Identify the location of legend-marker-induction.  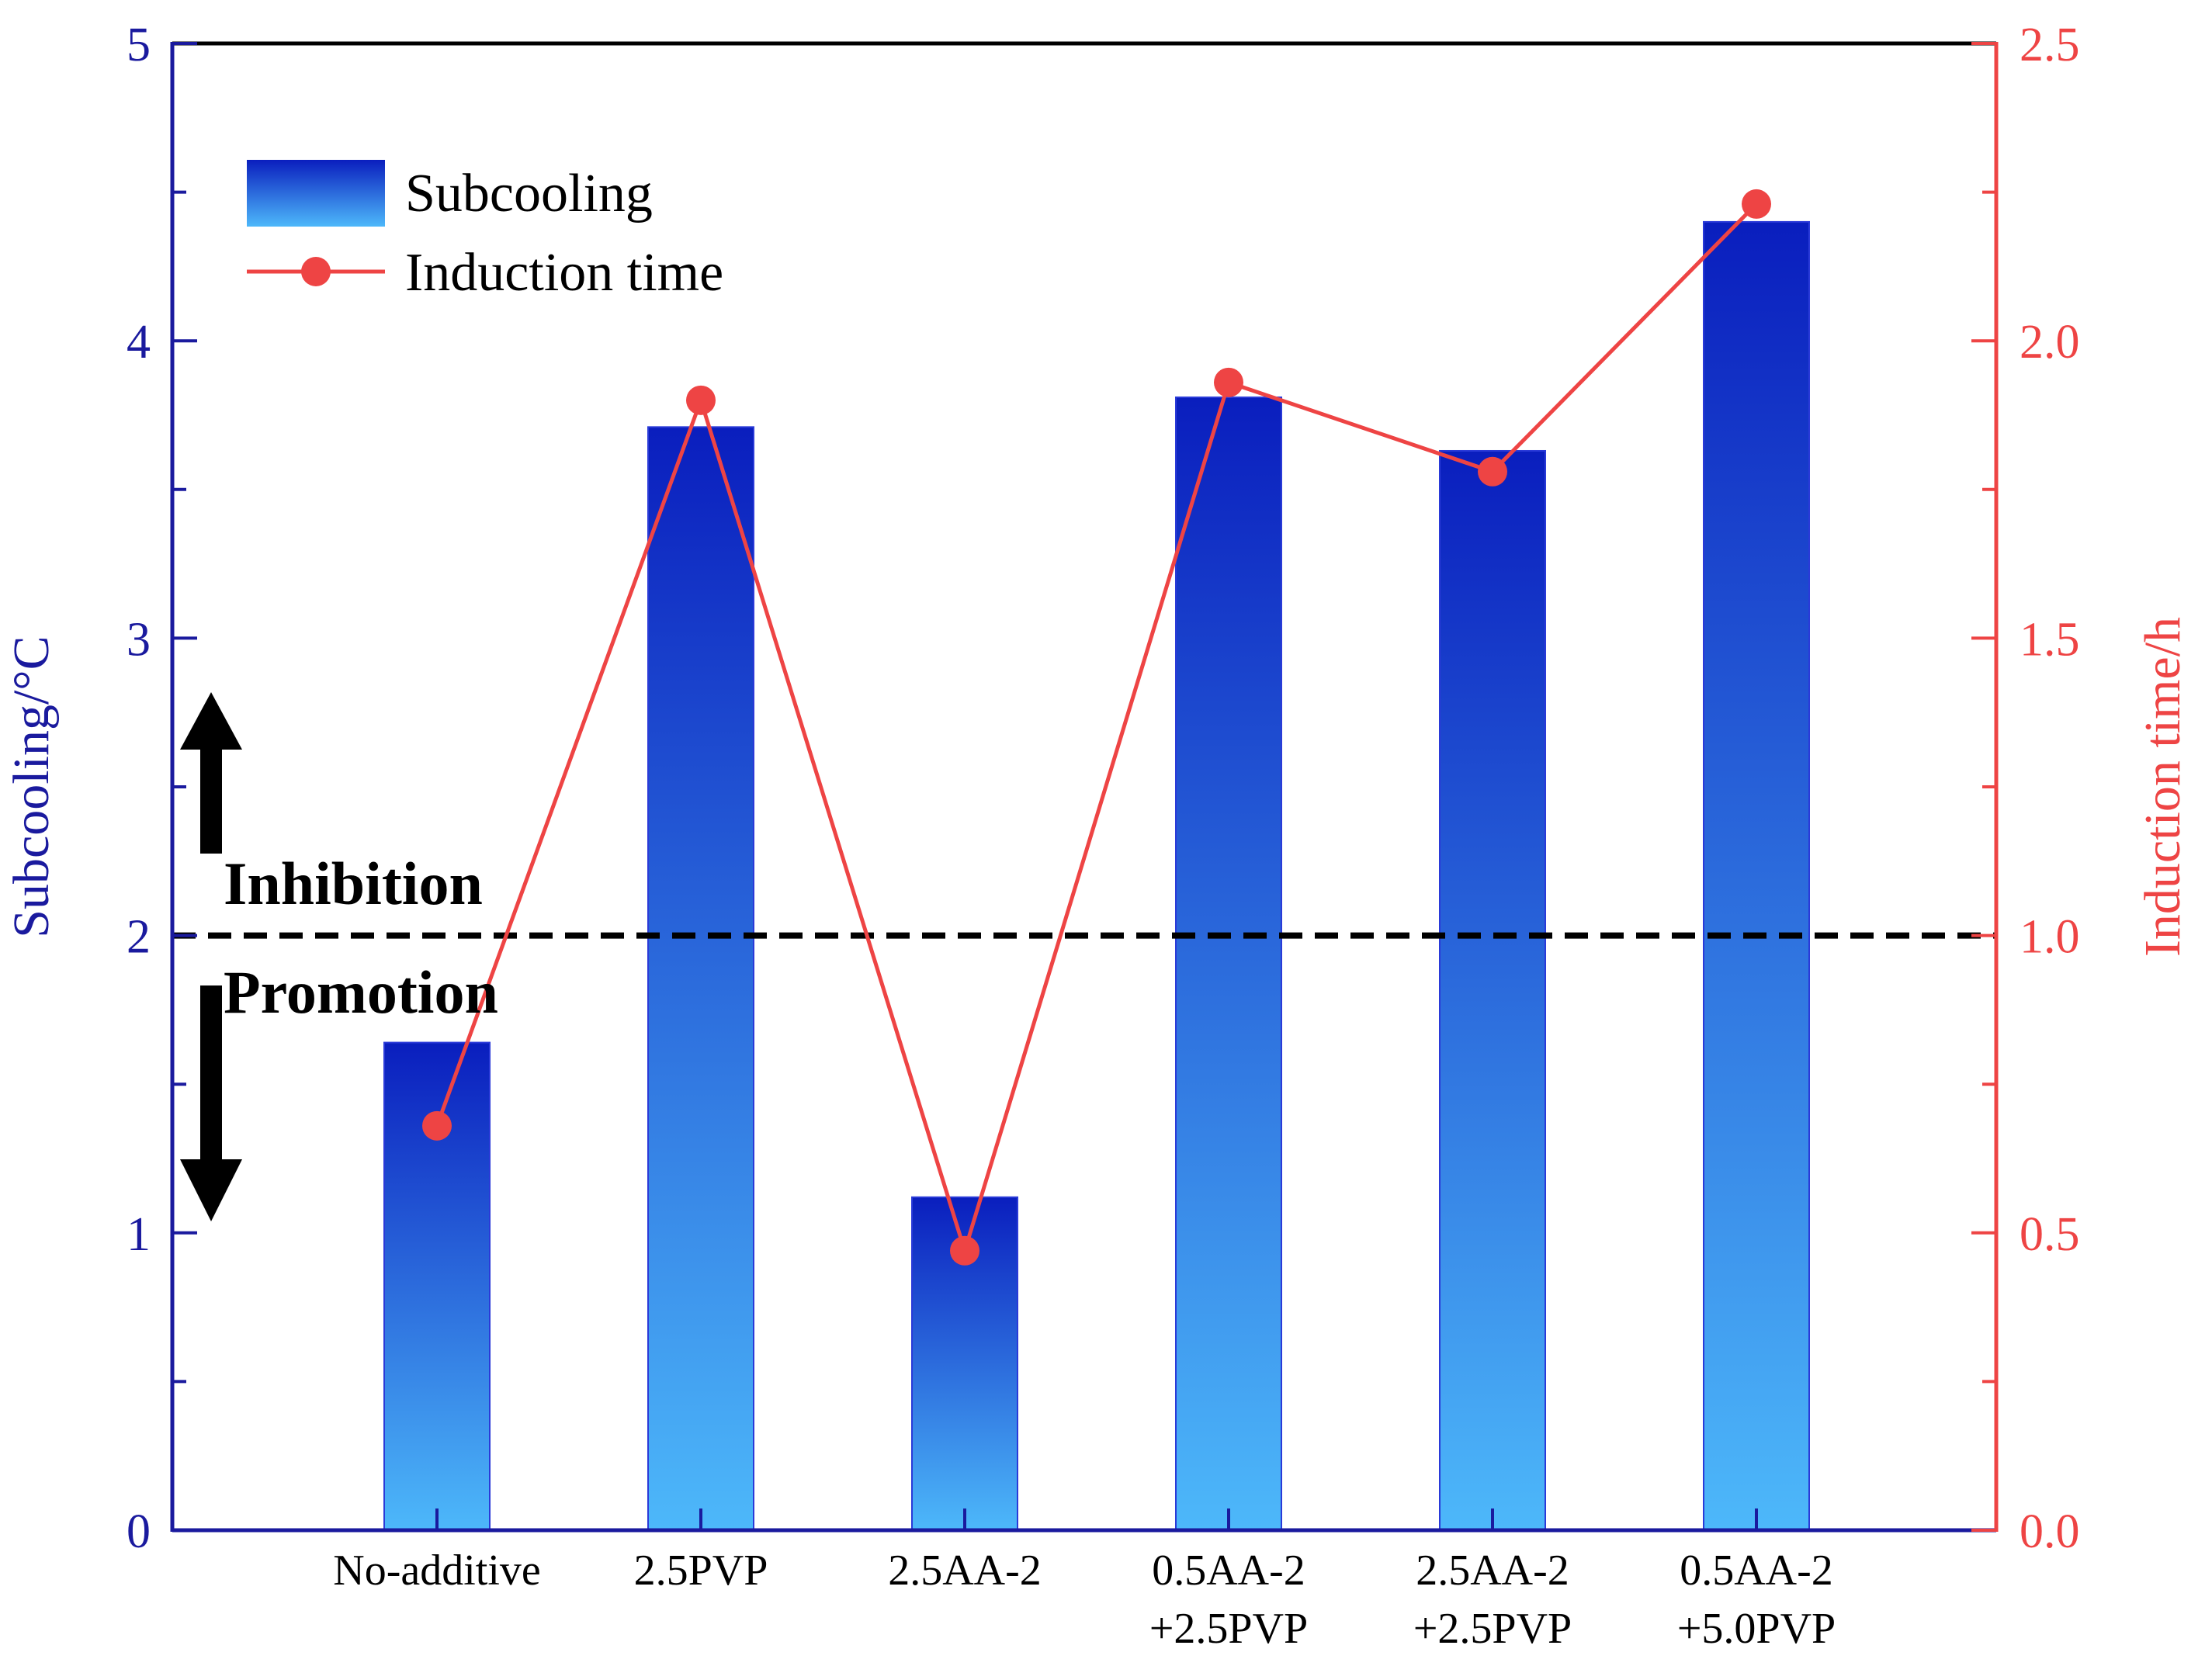
(316, 271).